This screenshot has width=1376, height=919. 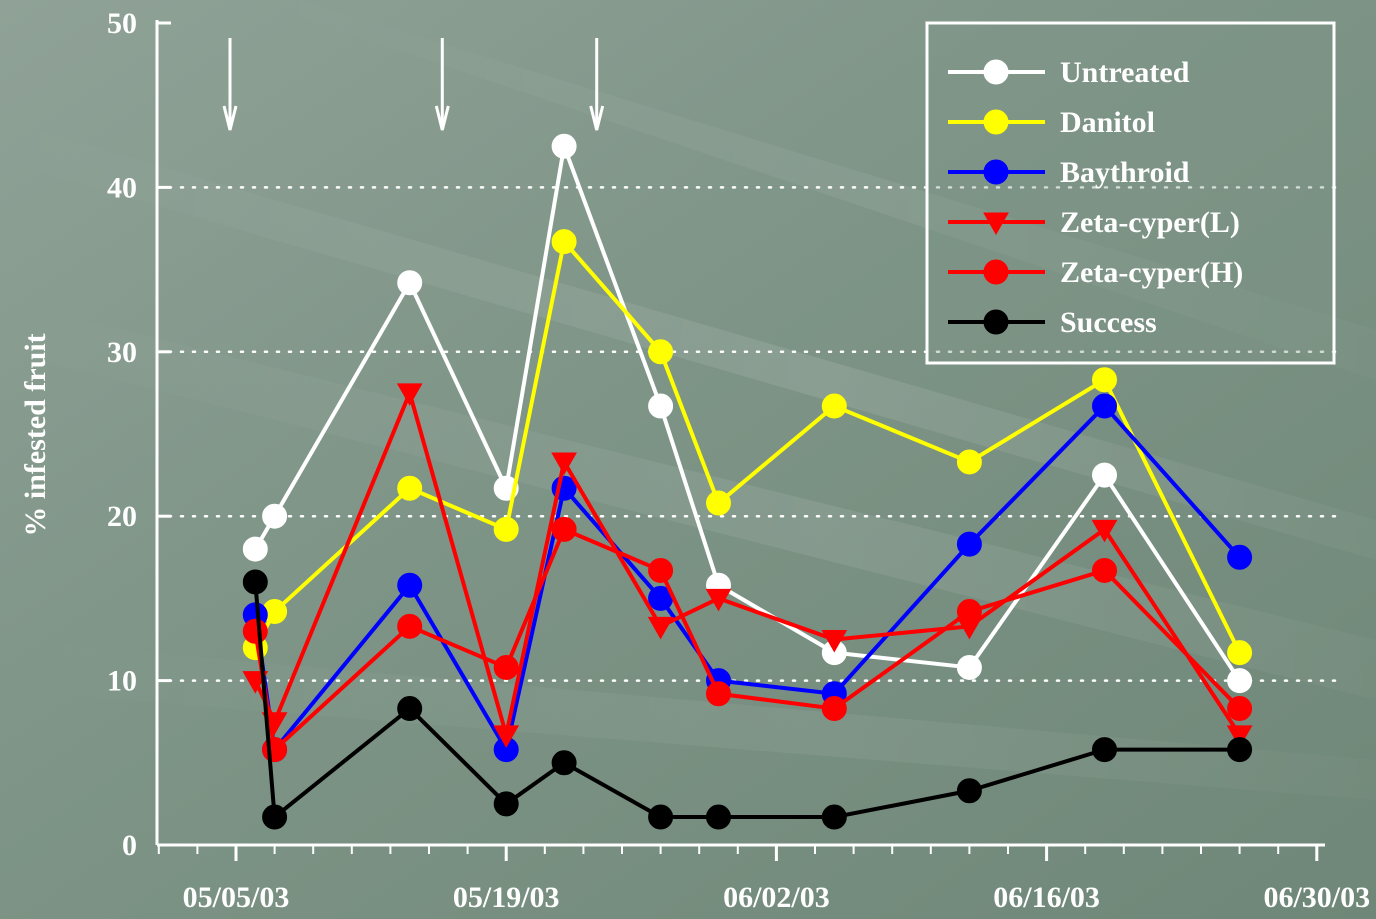 I want to click on y-tick-label: 0, so click(x=129, y=845).